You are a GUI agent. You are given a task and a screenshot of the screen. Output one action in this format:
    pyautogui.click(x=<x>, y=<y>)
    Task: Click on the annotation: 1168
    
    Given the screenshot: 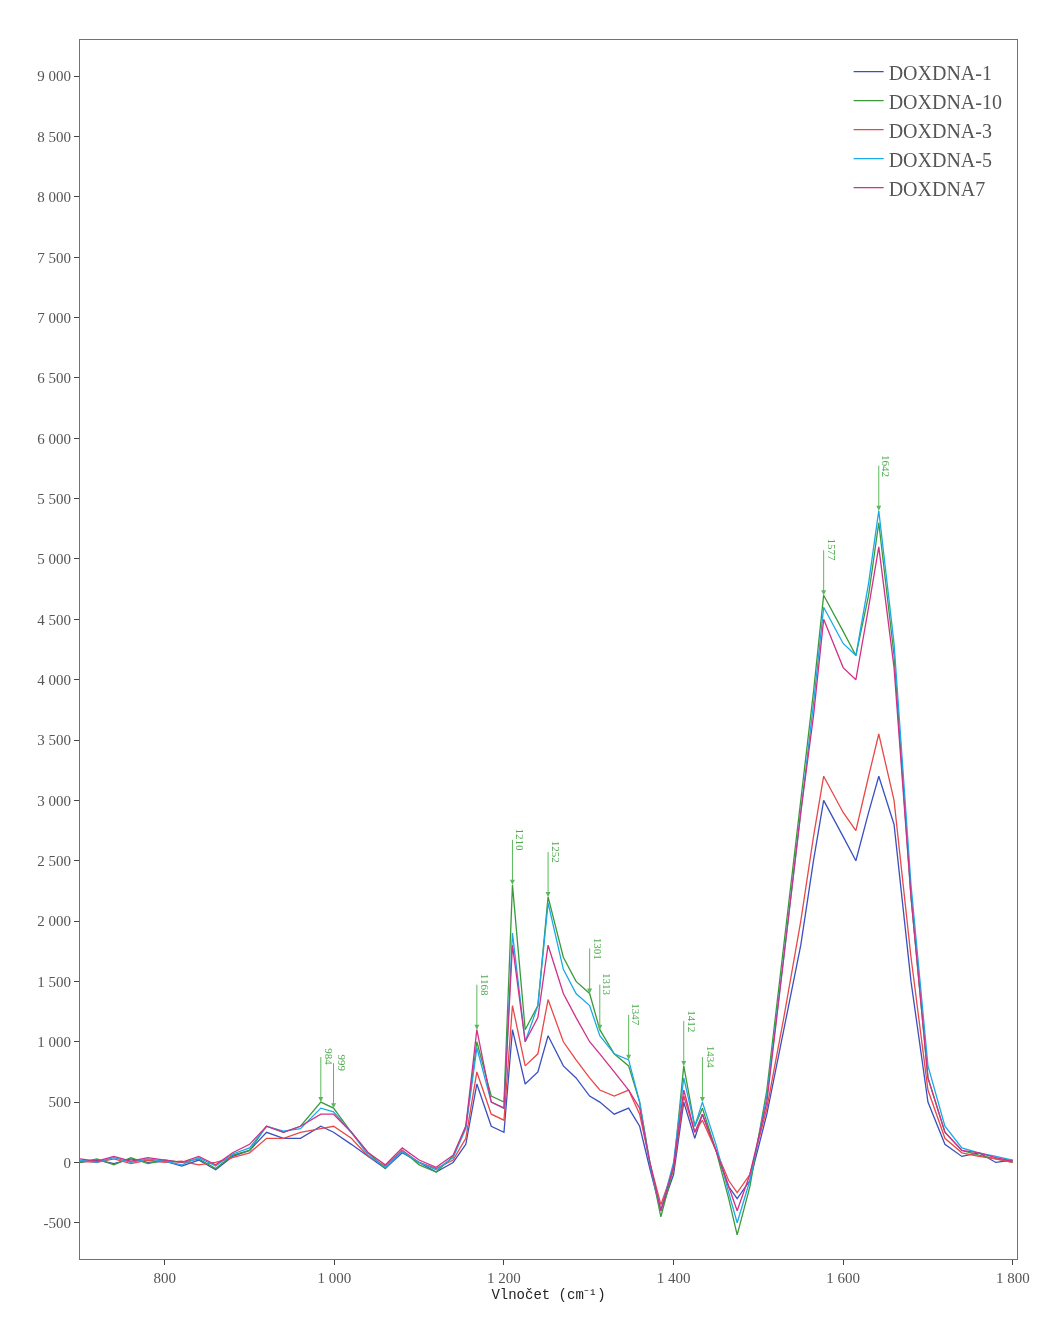 What is the action you would take?
    pyautogui.click(x=484, y=984)
    